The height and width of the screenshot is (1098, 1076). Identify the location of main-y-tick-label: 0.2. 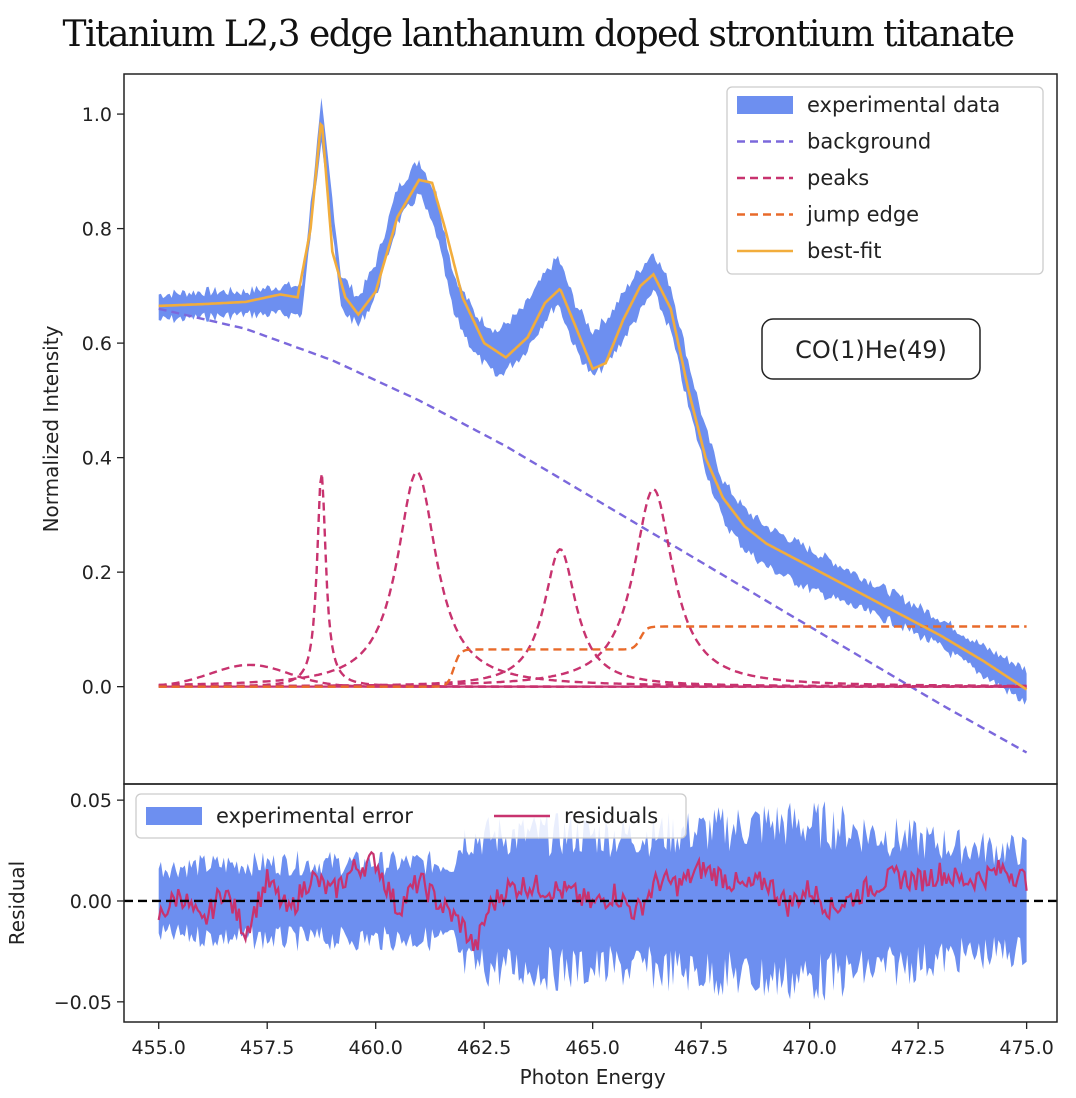
(97, 573).